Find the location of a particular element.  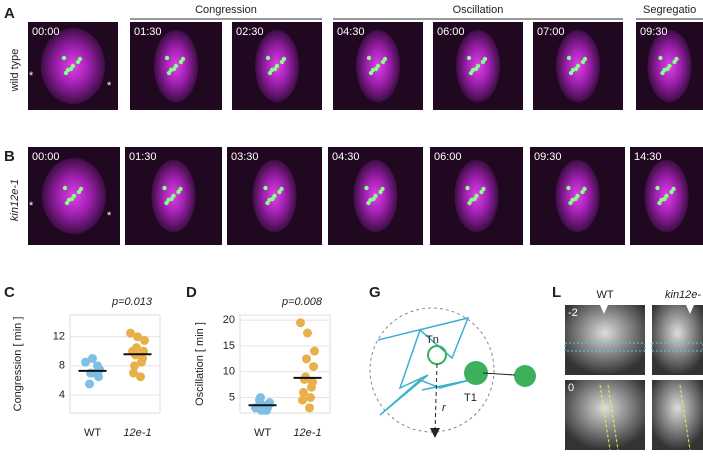

annotation: p=0.013 is located at coordinates (132, 302).